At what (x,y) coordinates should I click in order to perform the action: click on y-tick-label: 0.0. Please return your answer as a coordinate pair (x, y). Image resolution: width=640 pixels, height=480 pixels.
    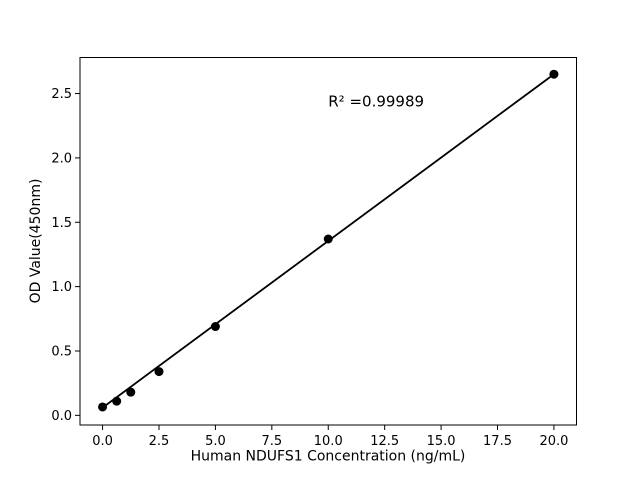
    Looking at the image, I should click on (61, 416).